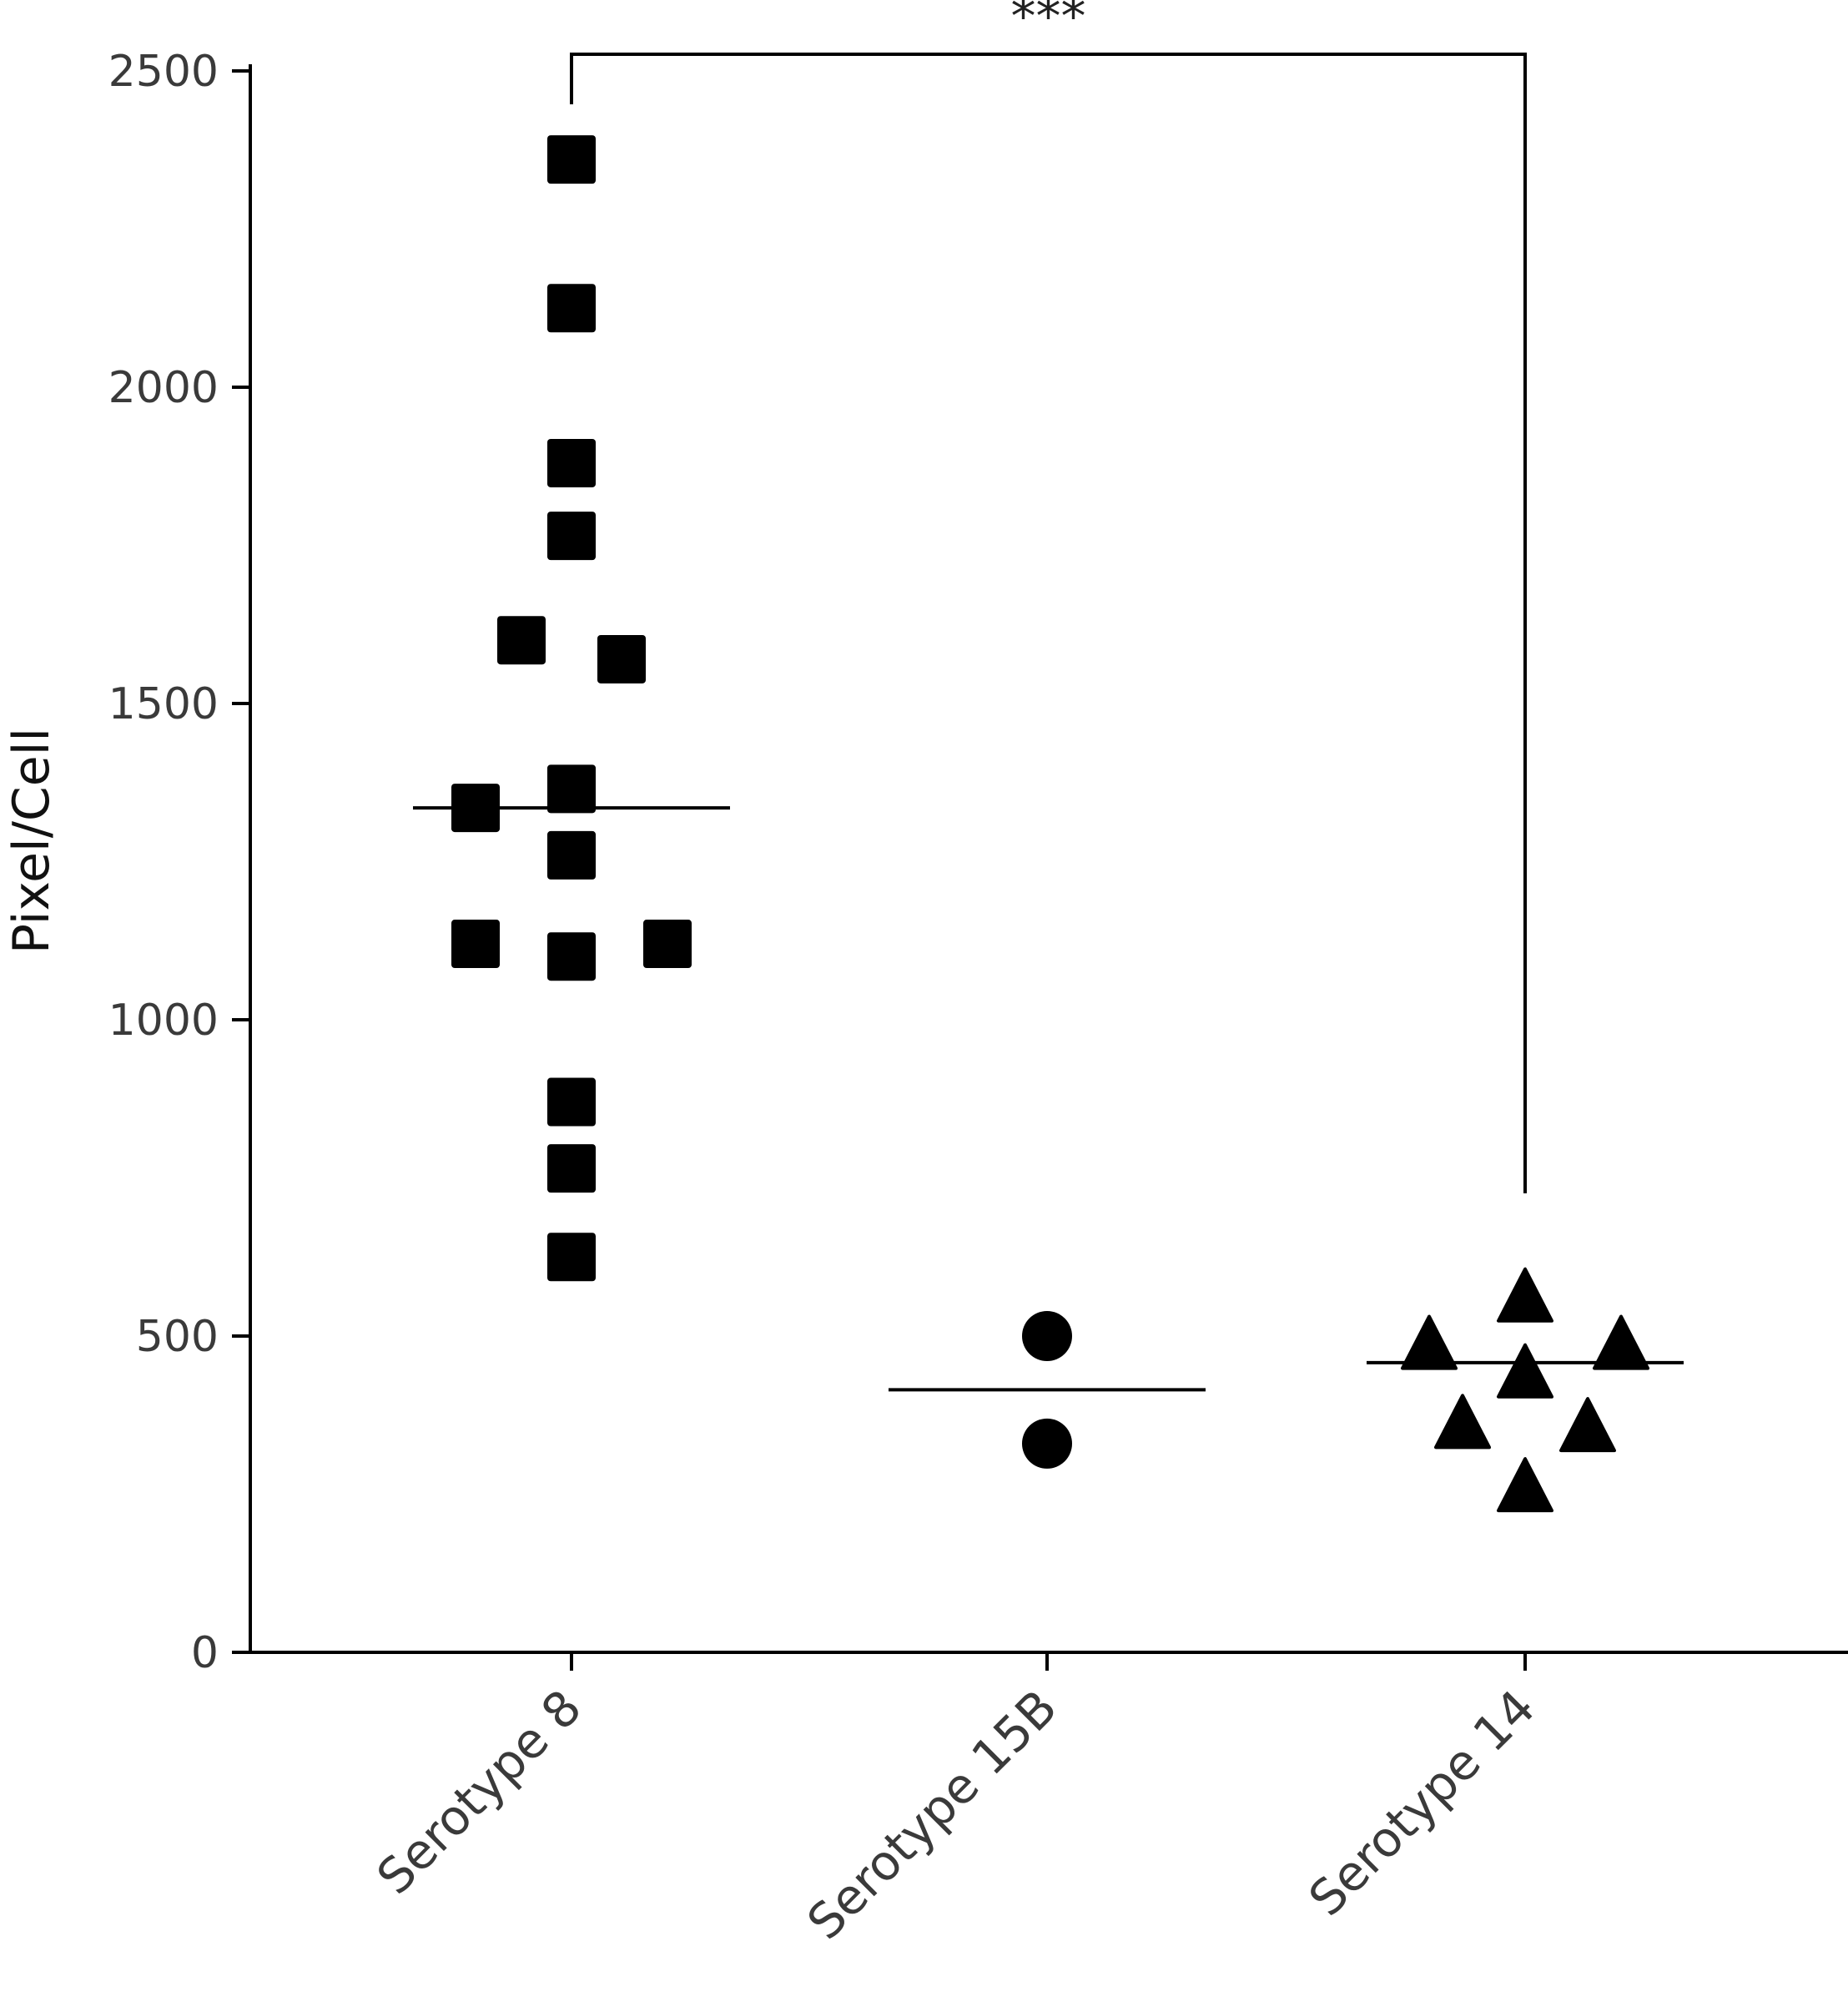  Describe the element at coordinates (163, 704) in the screenshot. I see `y-tick-label: 1500` at that location.